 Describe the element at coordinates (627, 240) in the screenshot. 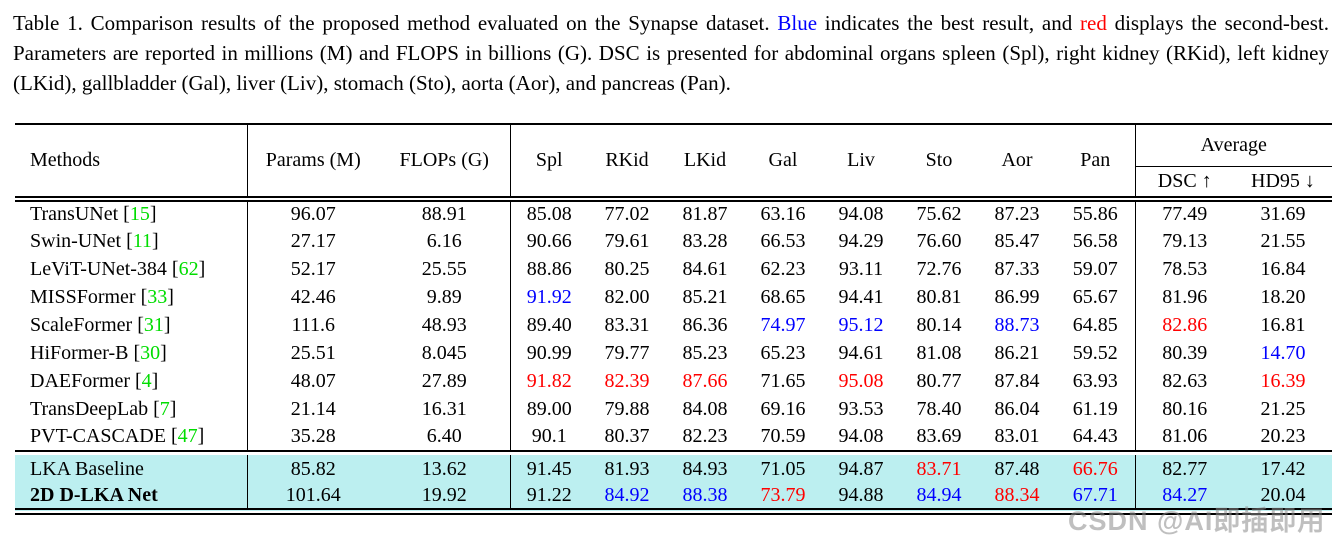

I see `value-cell: 79.61` at that location.